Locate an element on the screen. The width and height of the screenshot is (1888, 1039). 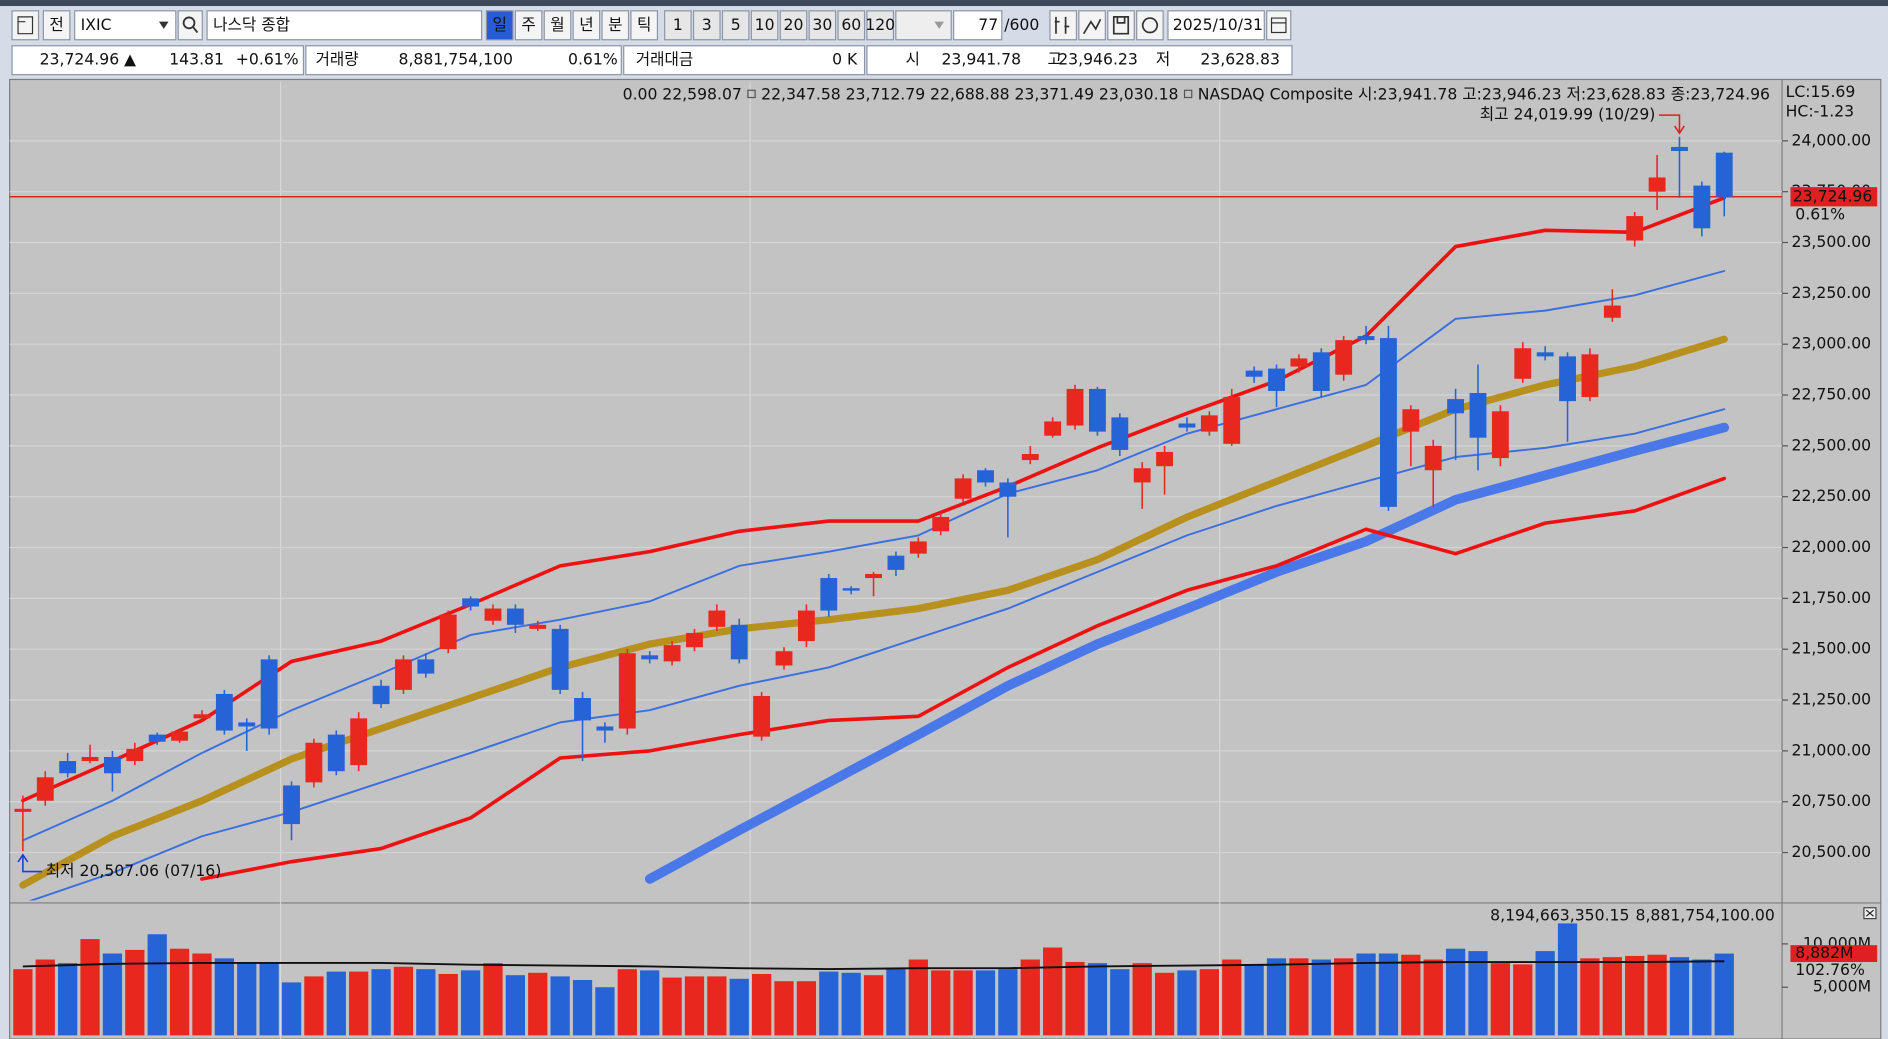
period-label: 틱 is located at coordinates (644, 24).